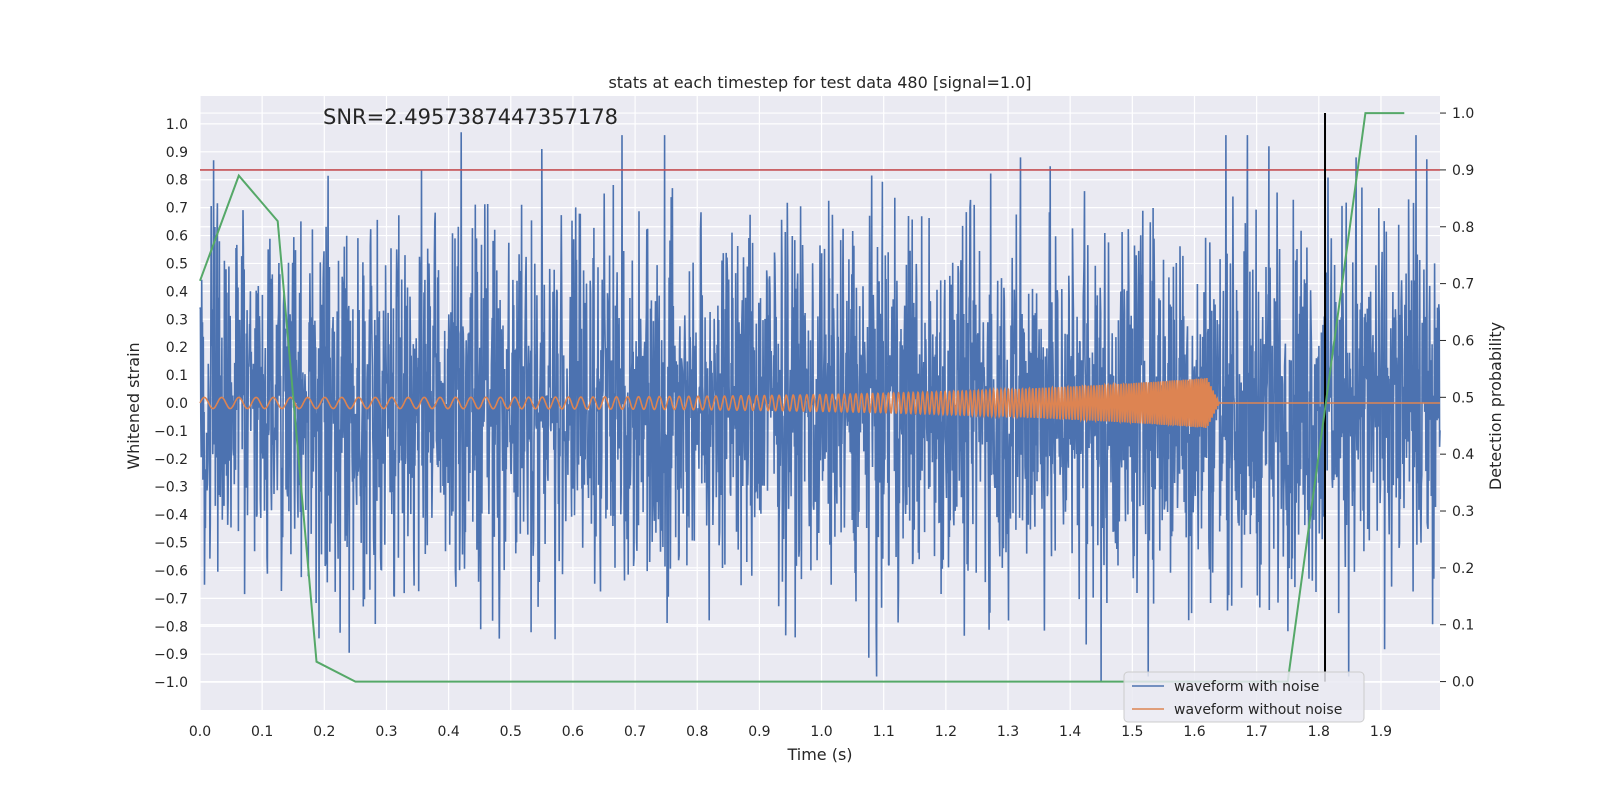  I want to click on right-tick-label-5: 0.5, so click(1463, 398).